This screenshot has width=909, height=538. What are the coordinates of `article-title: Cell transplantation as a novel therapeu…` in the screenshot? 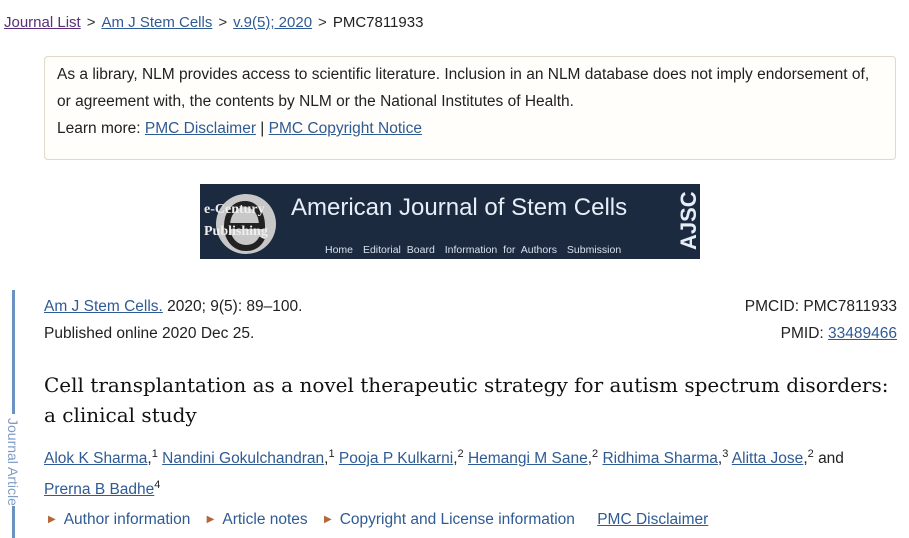 It's located at (466, 400).